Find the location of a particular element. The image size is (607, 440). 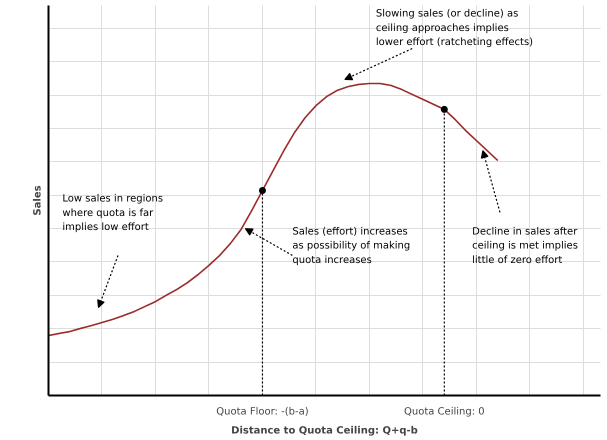

annotation: Sales (effort) increases as possibility of making quota increases is located at coordinates (351, 246).